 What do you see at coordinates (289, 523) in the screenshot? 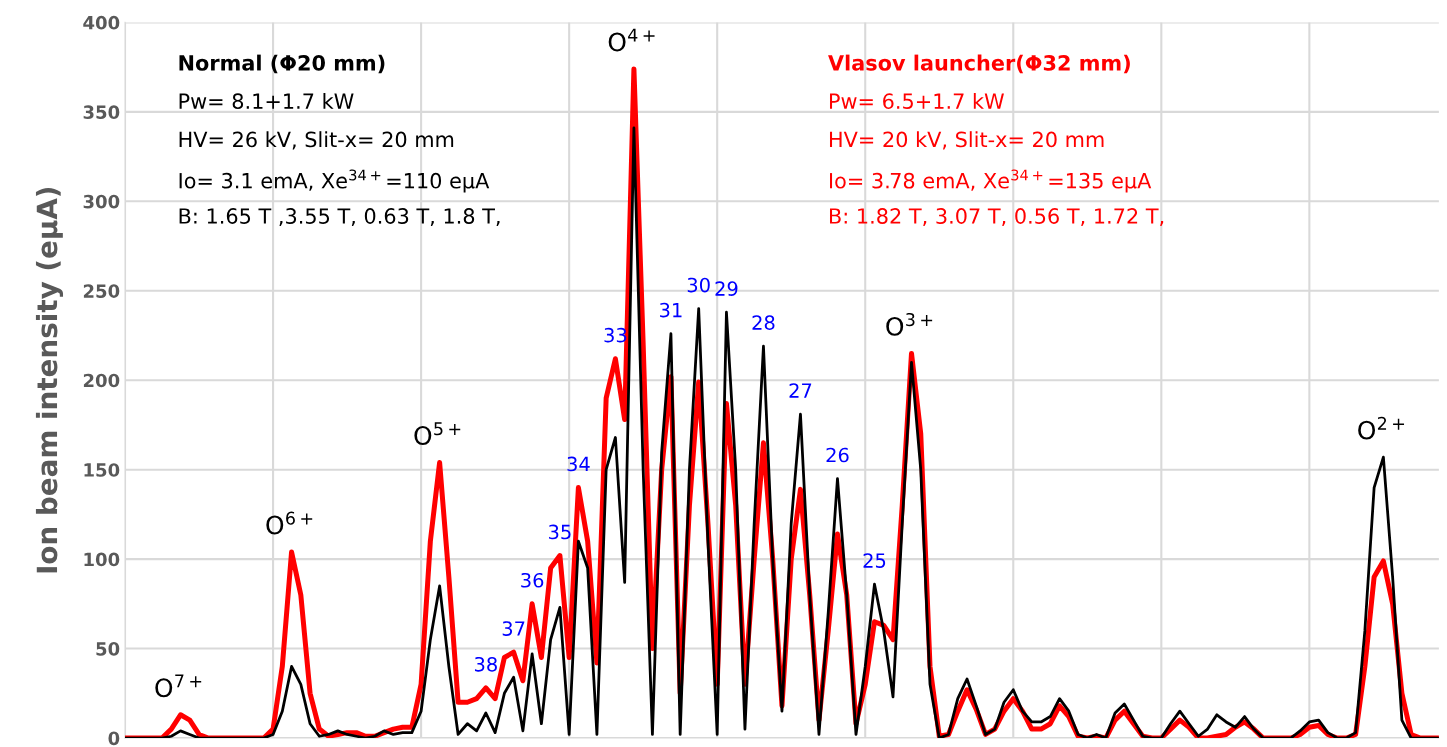
I see `annotation: O$^{6+}$` at bounding box center [289, 523].